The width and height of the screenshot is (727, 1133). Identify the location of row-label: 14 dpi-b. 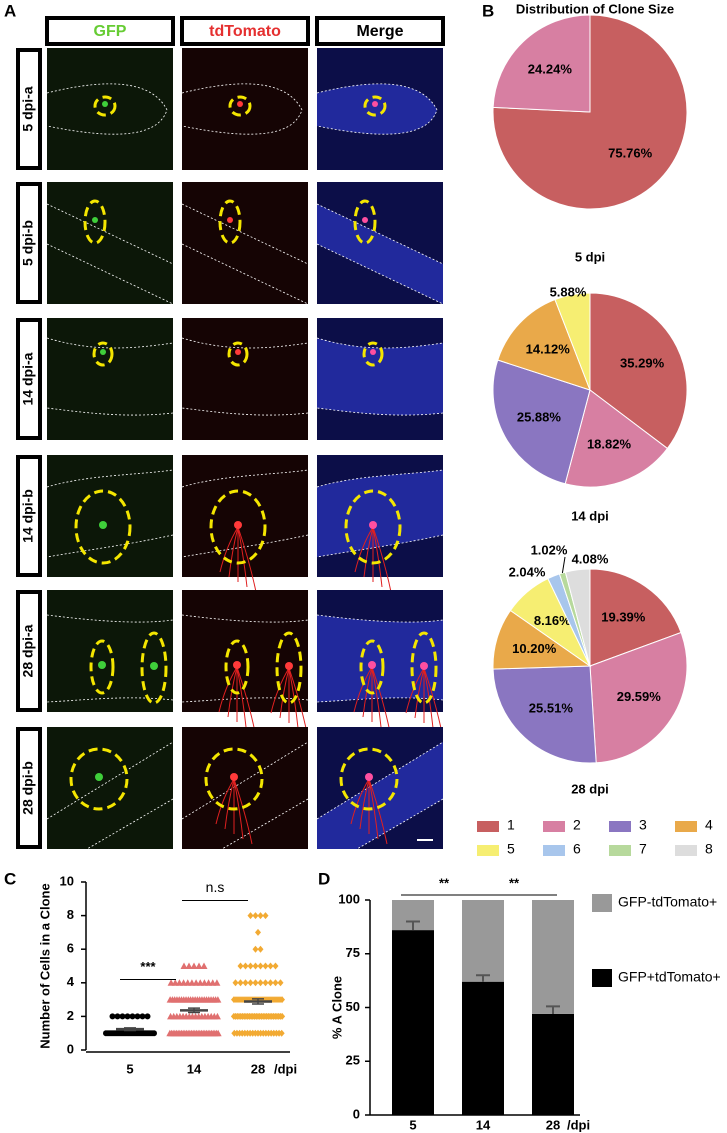
(28, 516).